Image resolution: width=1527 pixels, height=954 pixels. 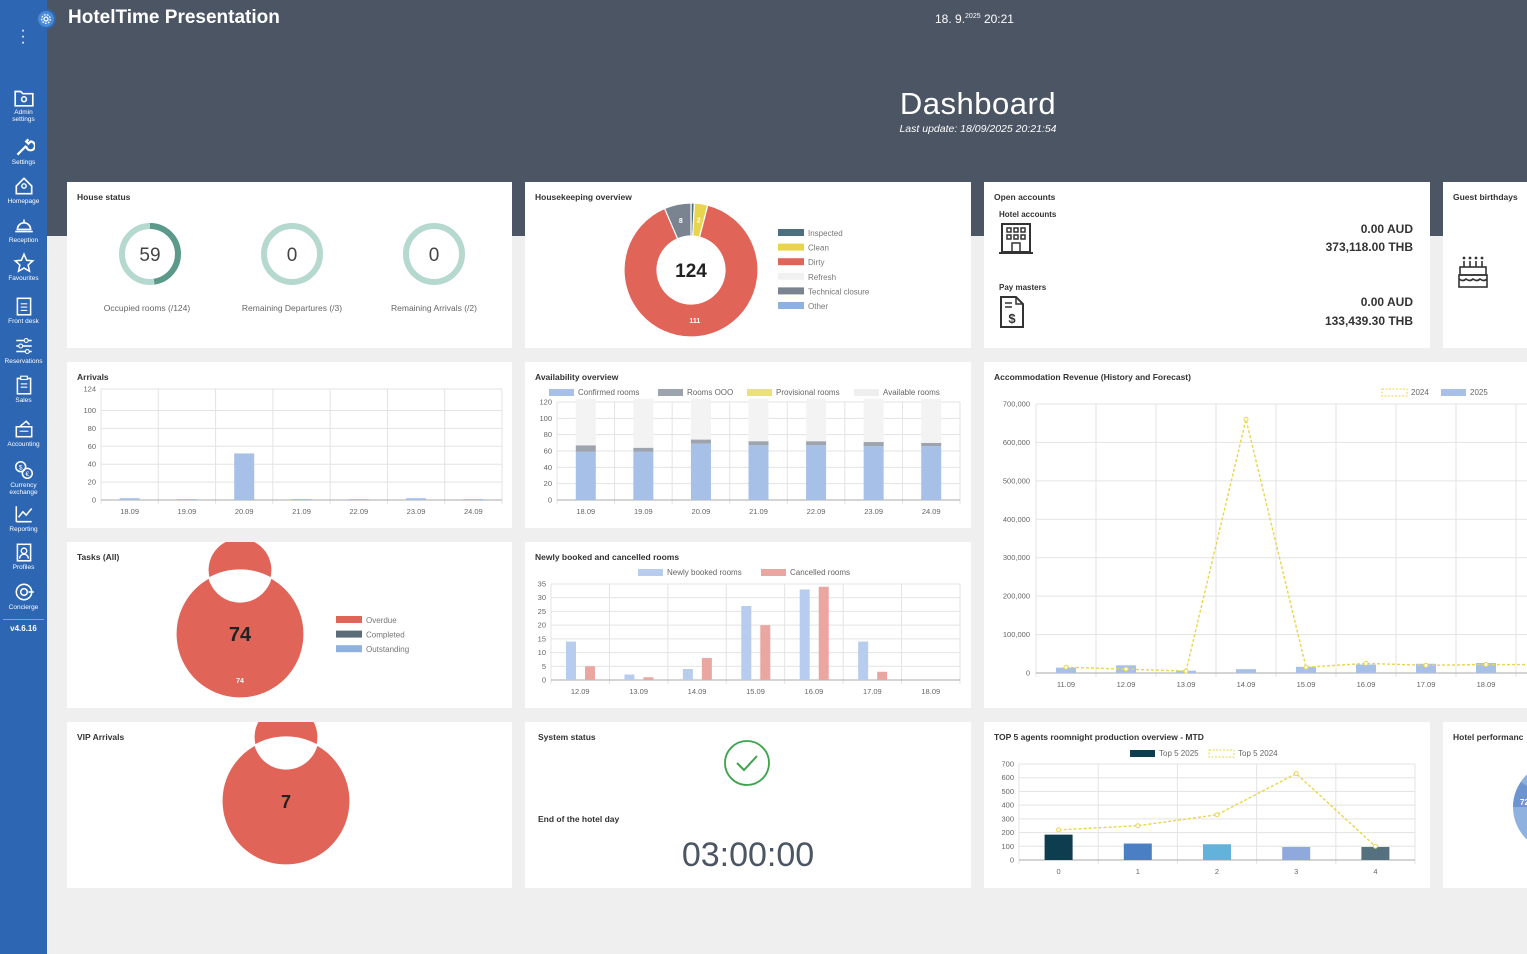 What do you see at coordinates (548, 434) in the screenshot?
I see `y-tick-label: 80` at bounding box center [548, 434].